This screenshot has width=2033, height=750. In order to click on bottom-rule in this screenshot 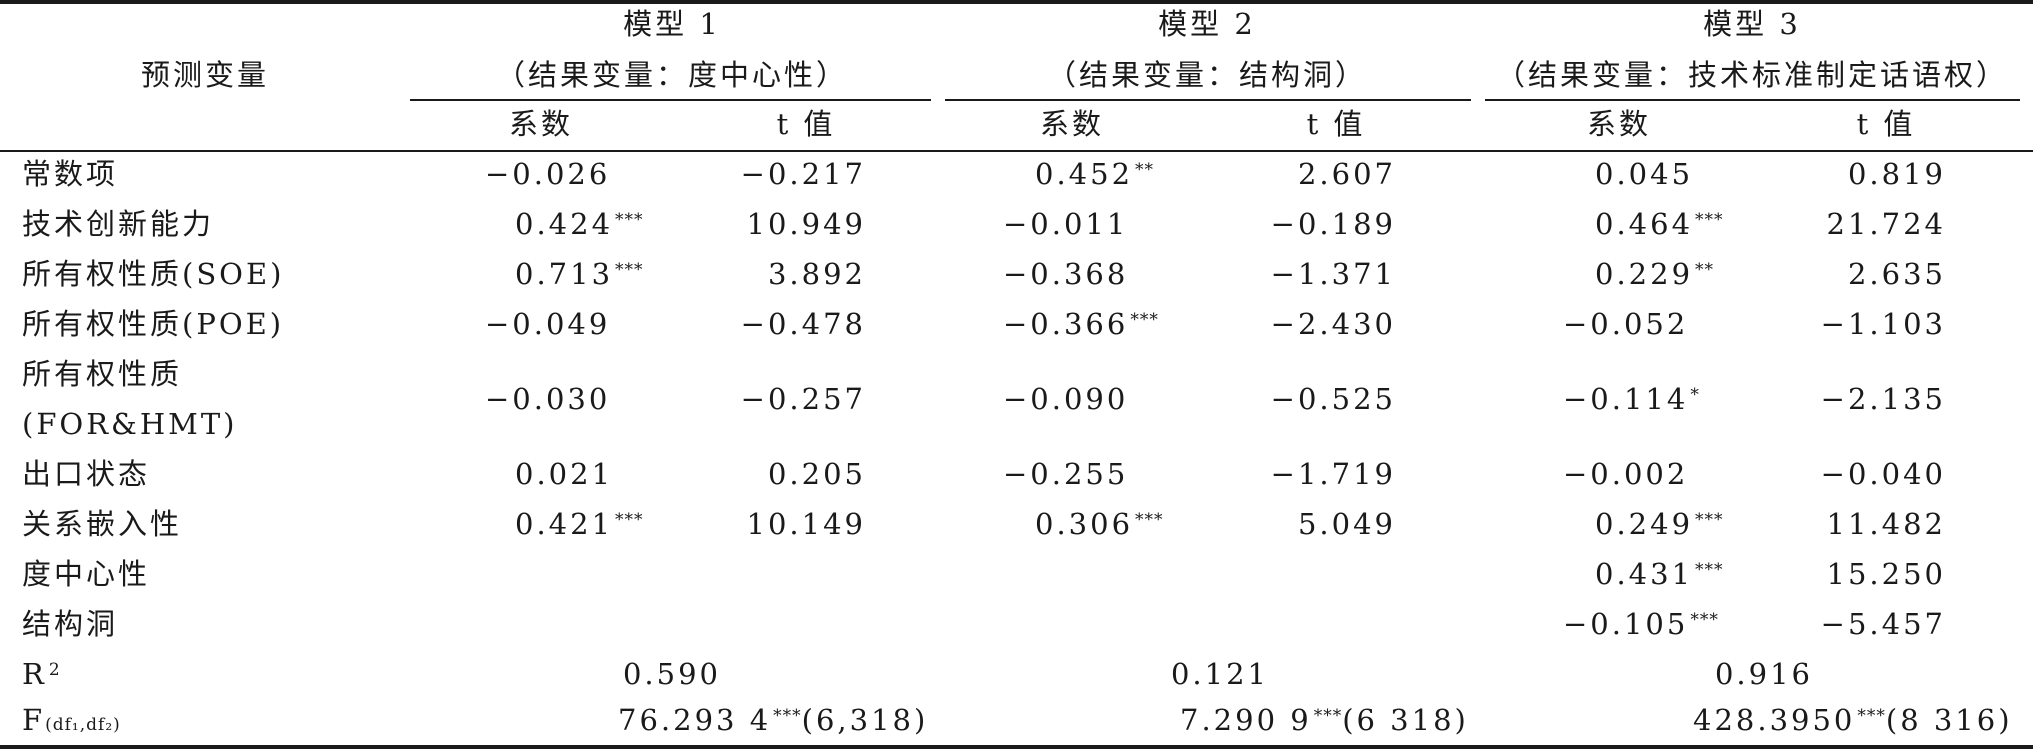, I will do `click(1016, 747)`.